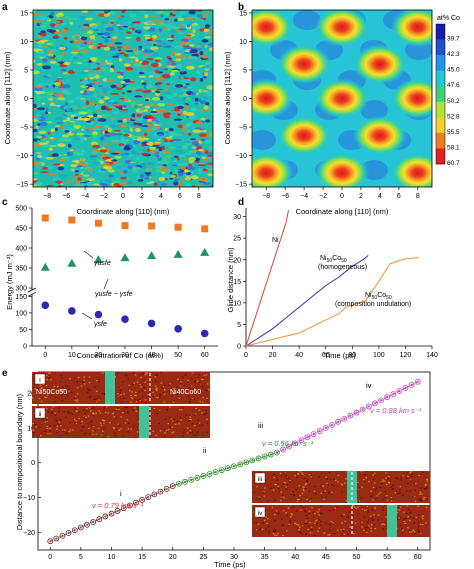  Describe the element at coordinates (453, 70) in the screenshot. I see `colorbar-tick-label: 45.0` at that location.